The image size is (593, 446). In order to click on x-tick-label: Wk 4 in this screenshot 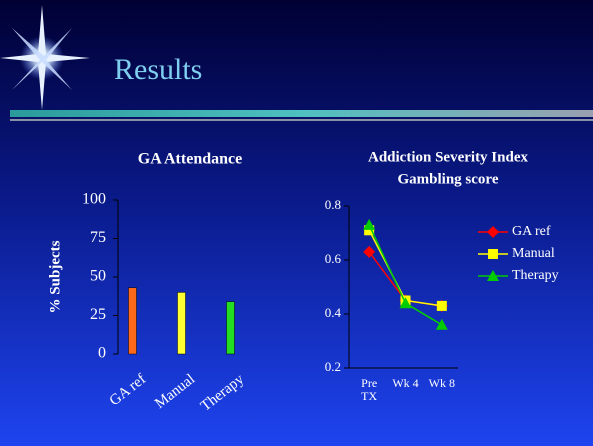, I will do `click(405, 383)`.